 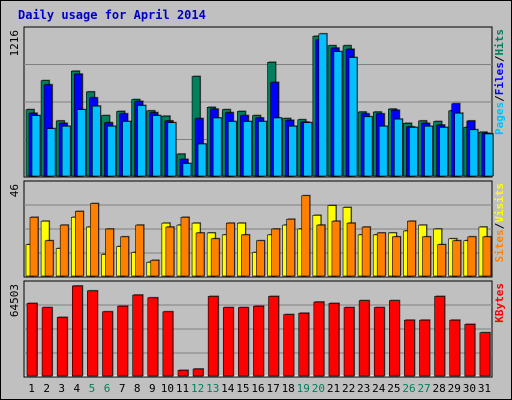 What do you see at coordinates (77, 388) in the screenshot?
I see `day-label-4: 4` at bounding box center [77, 388].